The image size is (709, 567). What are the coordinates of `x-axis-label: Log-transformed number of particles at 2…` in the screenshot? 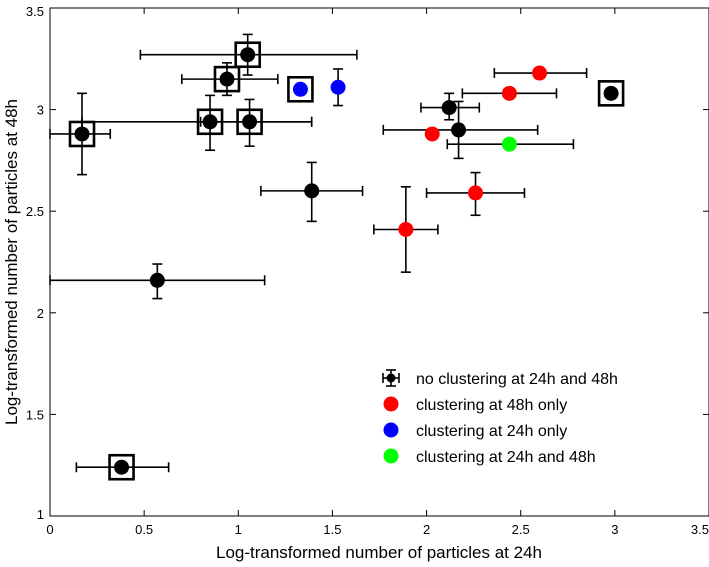 It's located at (379, 552).